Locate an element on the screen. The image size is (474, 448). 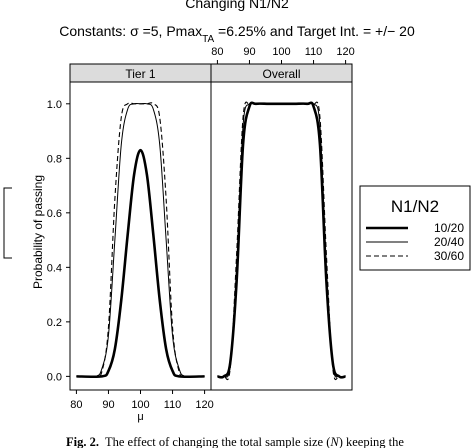
y-tick-label: 0.6 is located at coordinates (54, 214).